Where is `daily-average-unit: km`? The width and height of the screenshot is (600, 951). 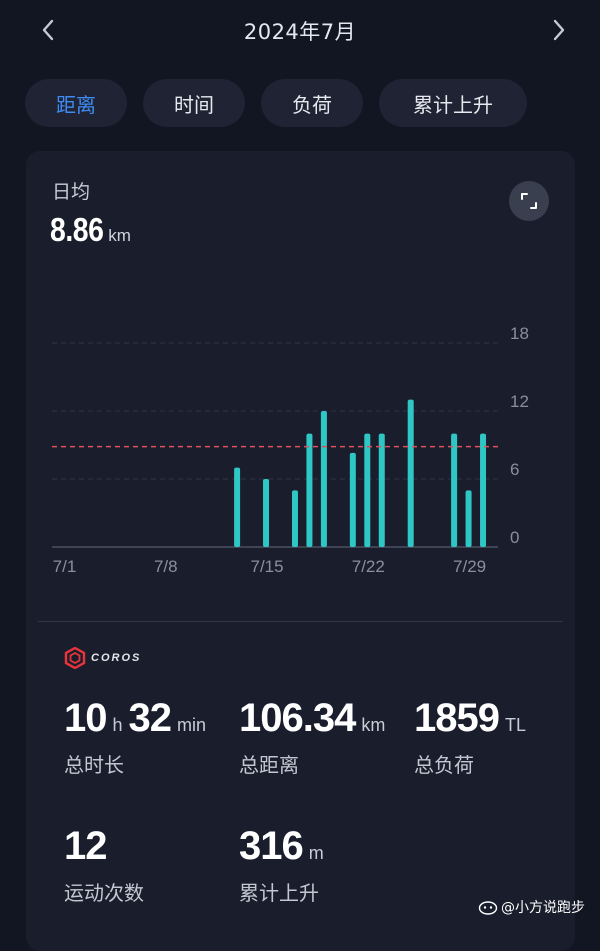
daily-average-unit: km is located at coordinates (119, 235).